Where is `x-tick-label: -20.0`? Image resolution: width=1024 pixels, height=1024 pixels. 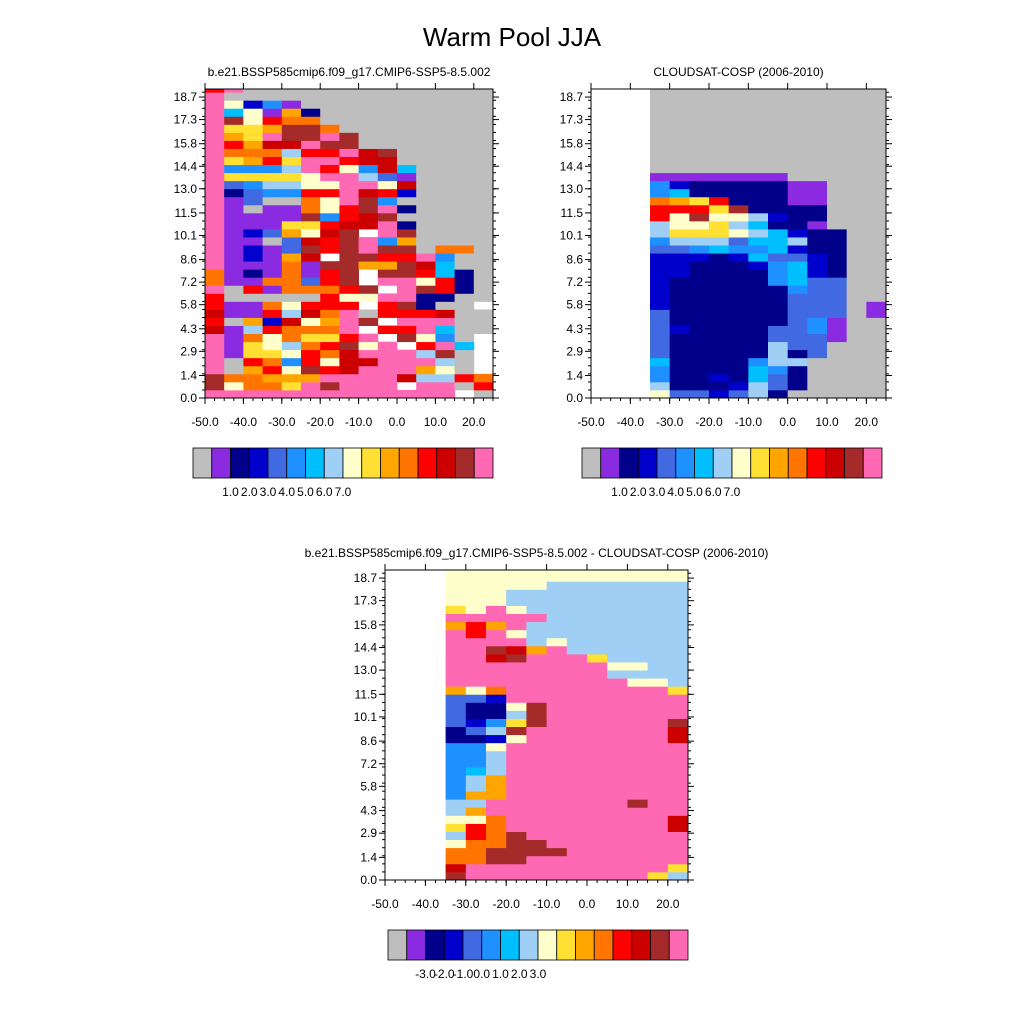
x-tick-label: -20.0 is located at coordinates (321, 422).